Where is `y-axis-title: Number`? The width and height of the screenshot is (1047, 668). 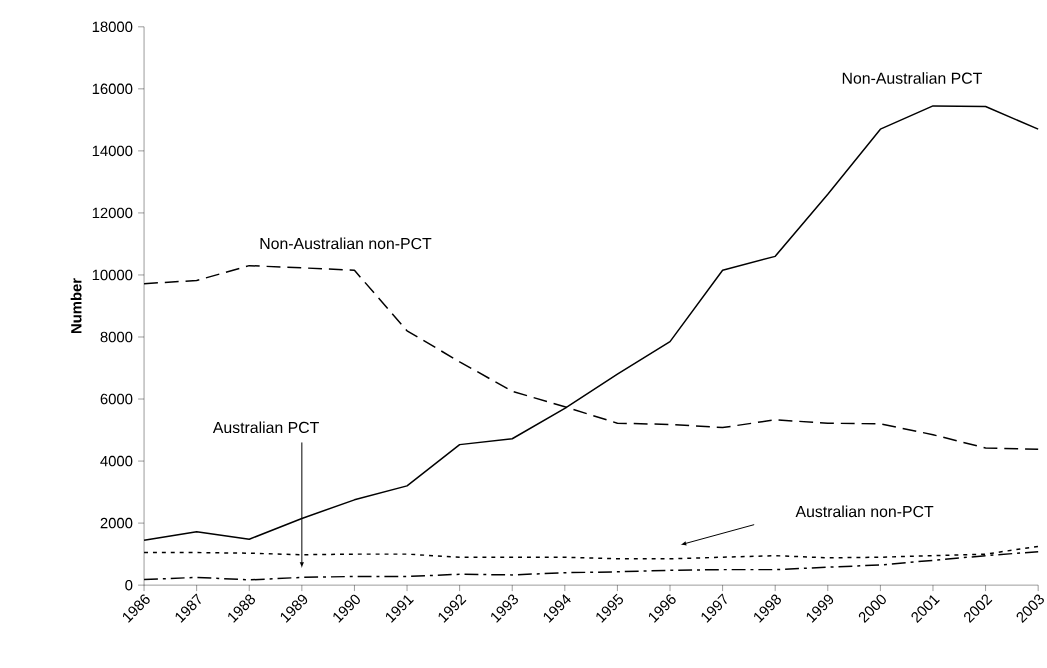 y-axis-title: Number is located at coordinates (76, 306).